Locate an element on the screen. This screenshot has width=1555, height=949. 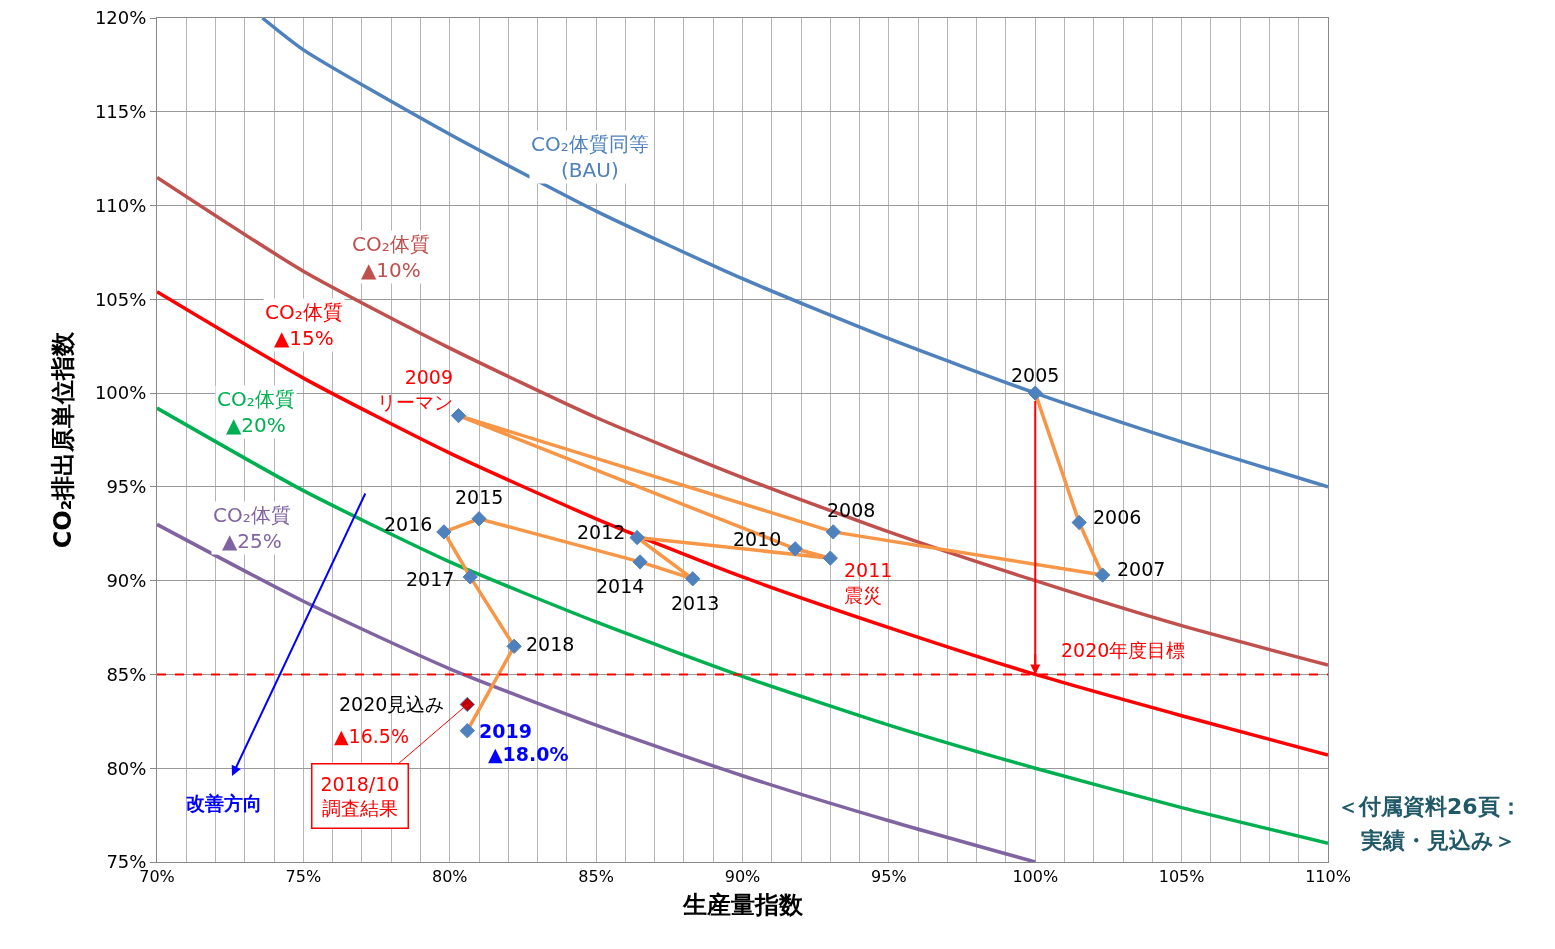
annotation: 2019 is located at coordinates (505, 731).